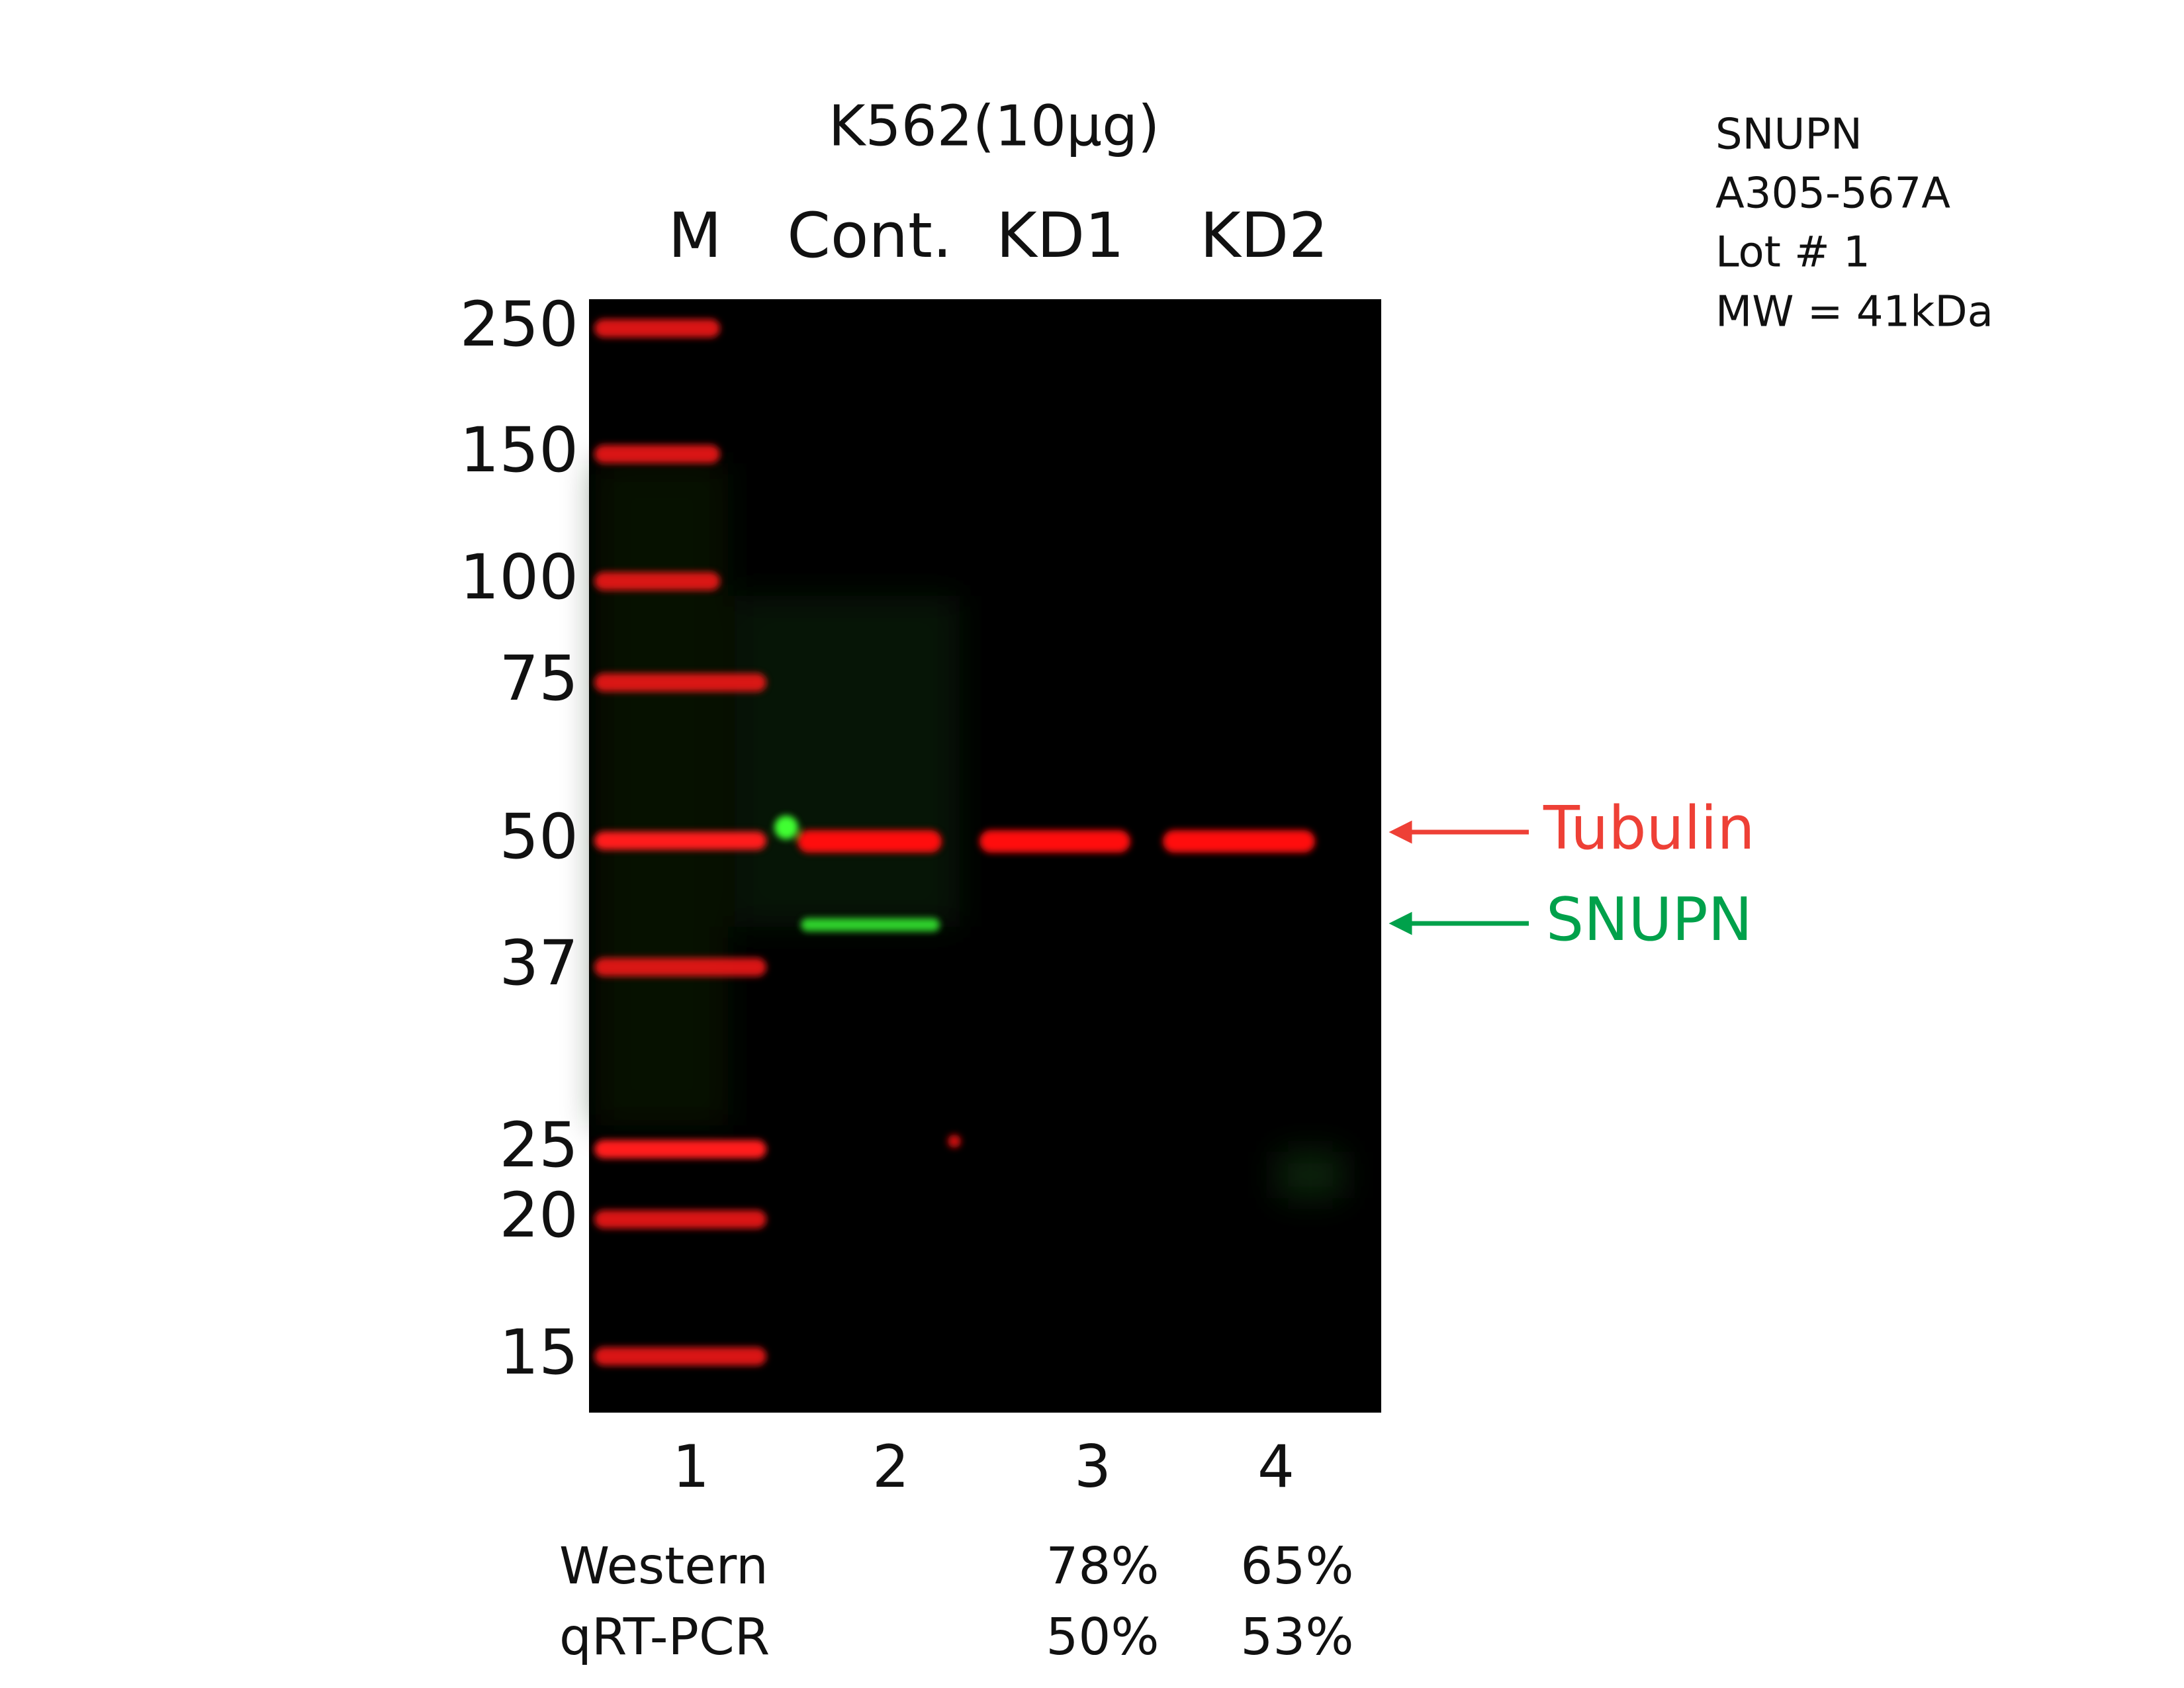 This screenshot has width=2184, height=1688. What do you see at coordinates (519, 325) in the screenshot?
I see `marker-label: 250` at bounding box center [519, 325].